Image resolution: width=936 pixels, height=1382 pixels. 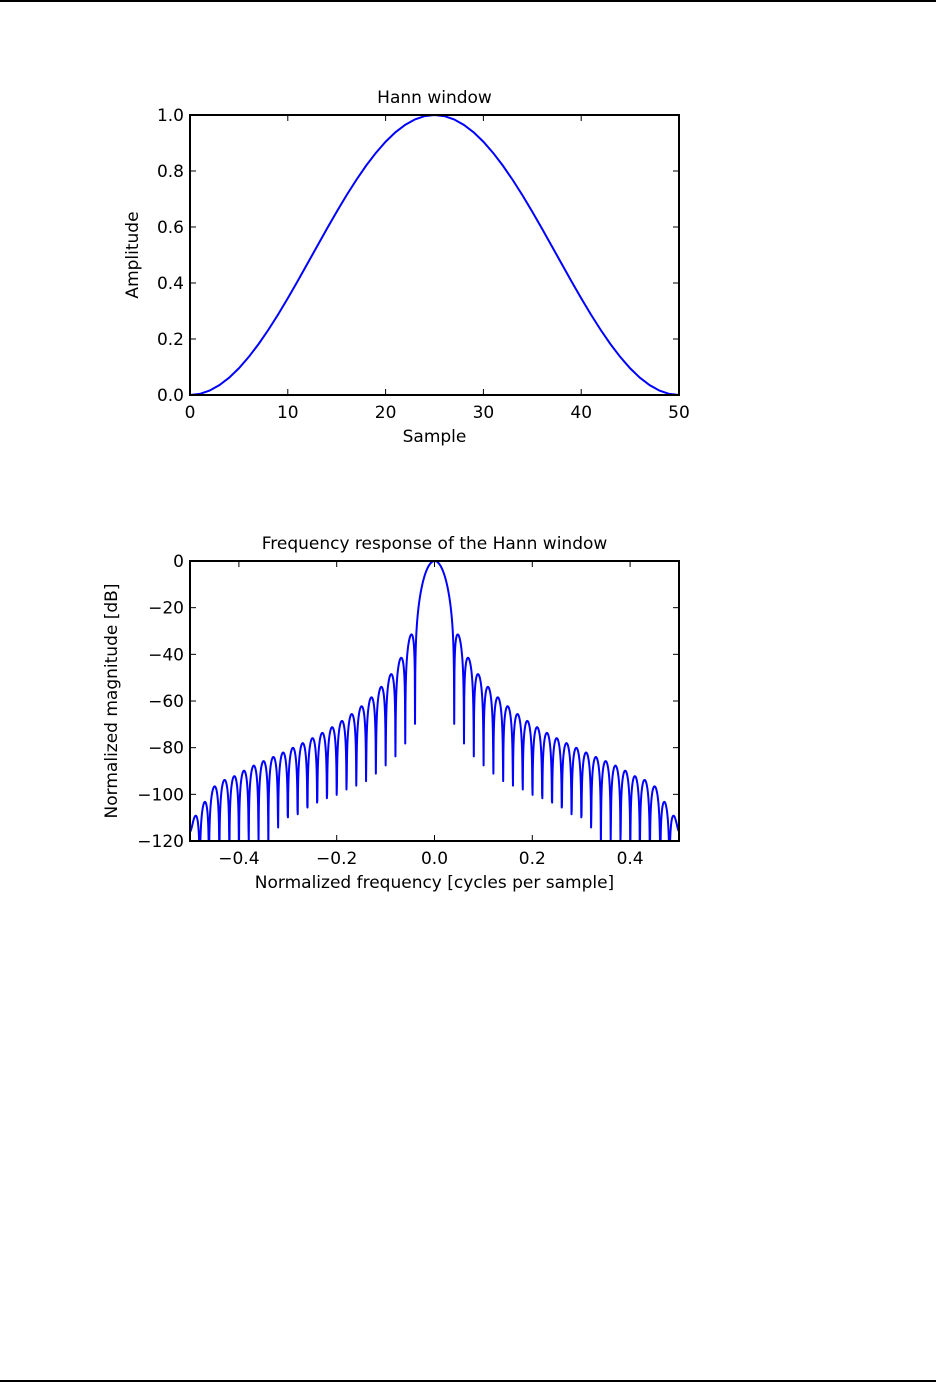 What do you see at coordinates (581, 413) in the screenshot?
I see `x-tick-label: 40` at bounding box center [581, 413].